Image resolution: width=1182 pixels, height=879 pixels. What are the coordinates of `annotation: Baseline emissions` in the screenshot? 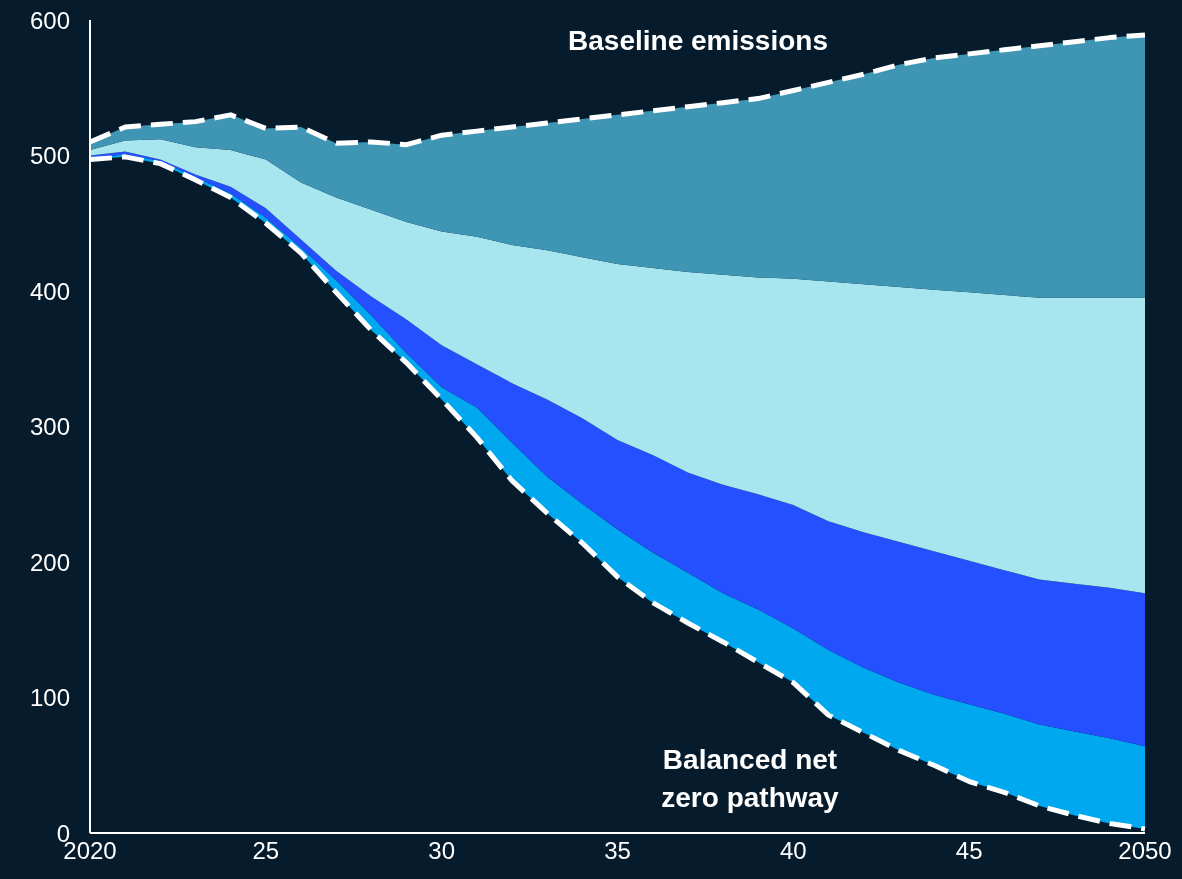 It's located at (698, 40).